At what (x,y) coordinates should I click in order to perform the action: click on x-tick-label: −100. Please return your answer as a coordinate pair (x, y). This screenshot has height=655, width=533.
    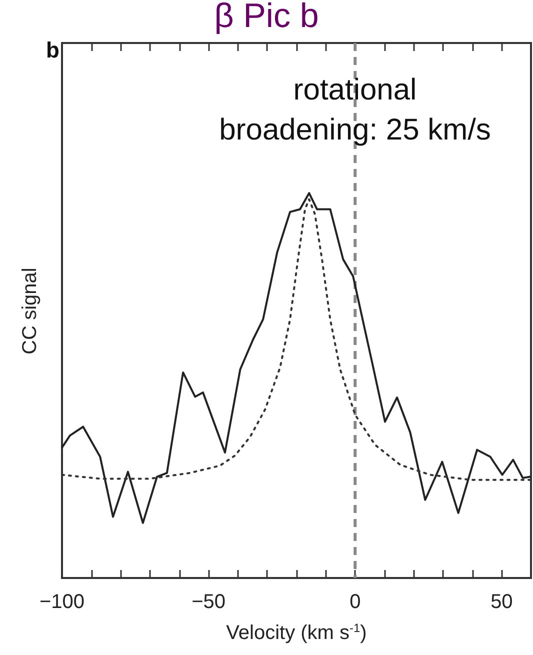
    Looking at the image, I should click on (62, 602).